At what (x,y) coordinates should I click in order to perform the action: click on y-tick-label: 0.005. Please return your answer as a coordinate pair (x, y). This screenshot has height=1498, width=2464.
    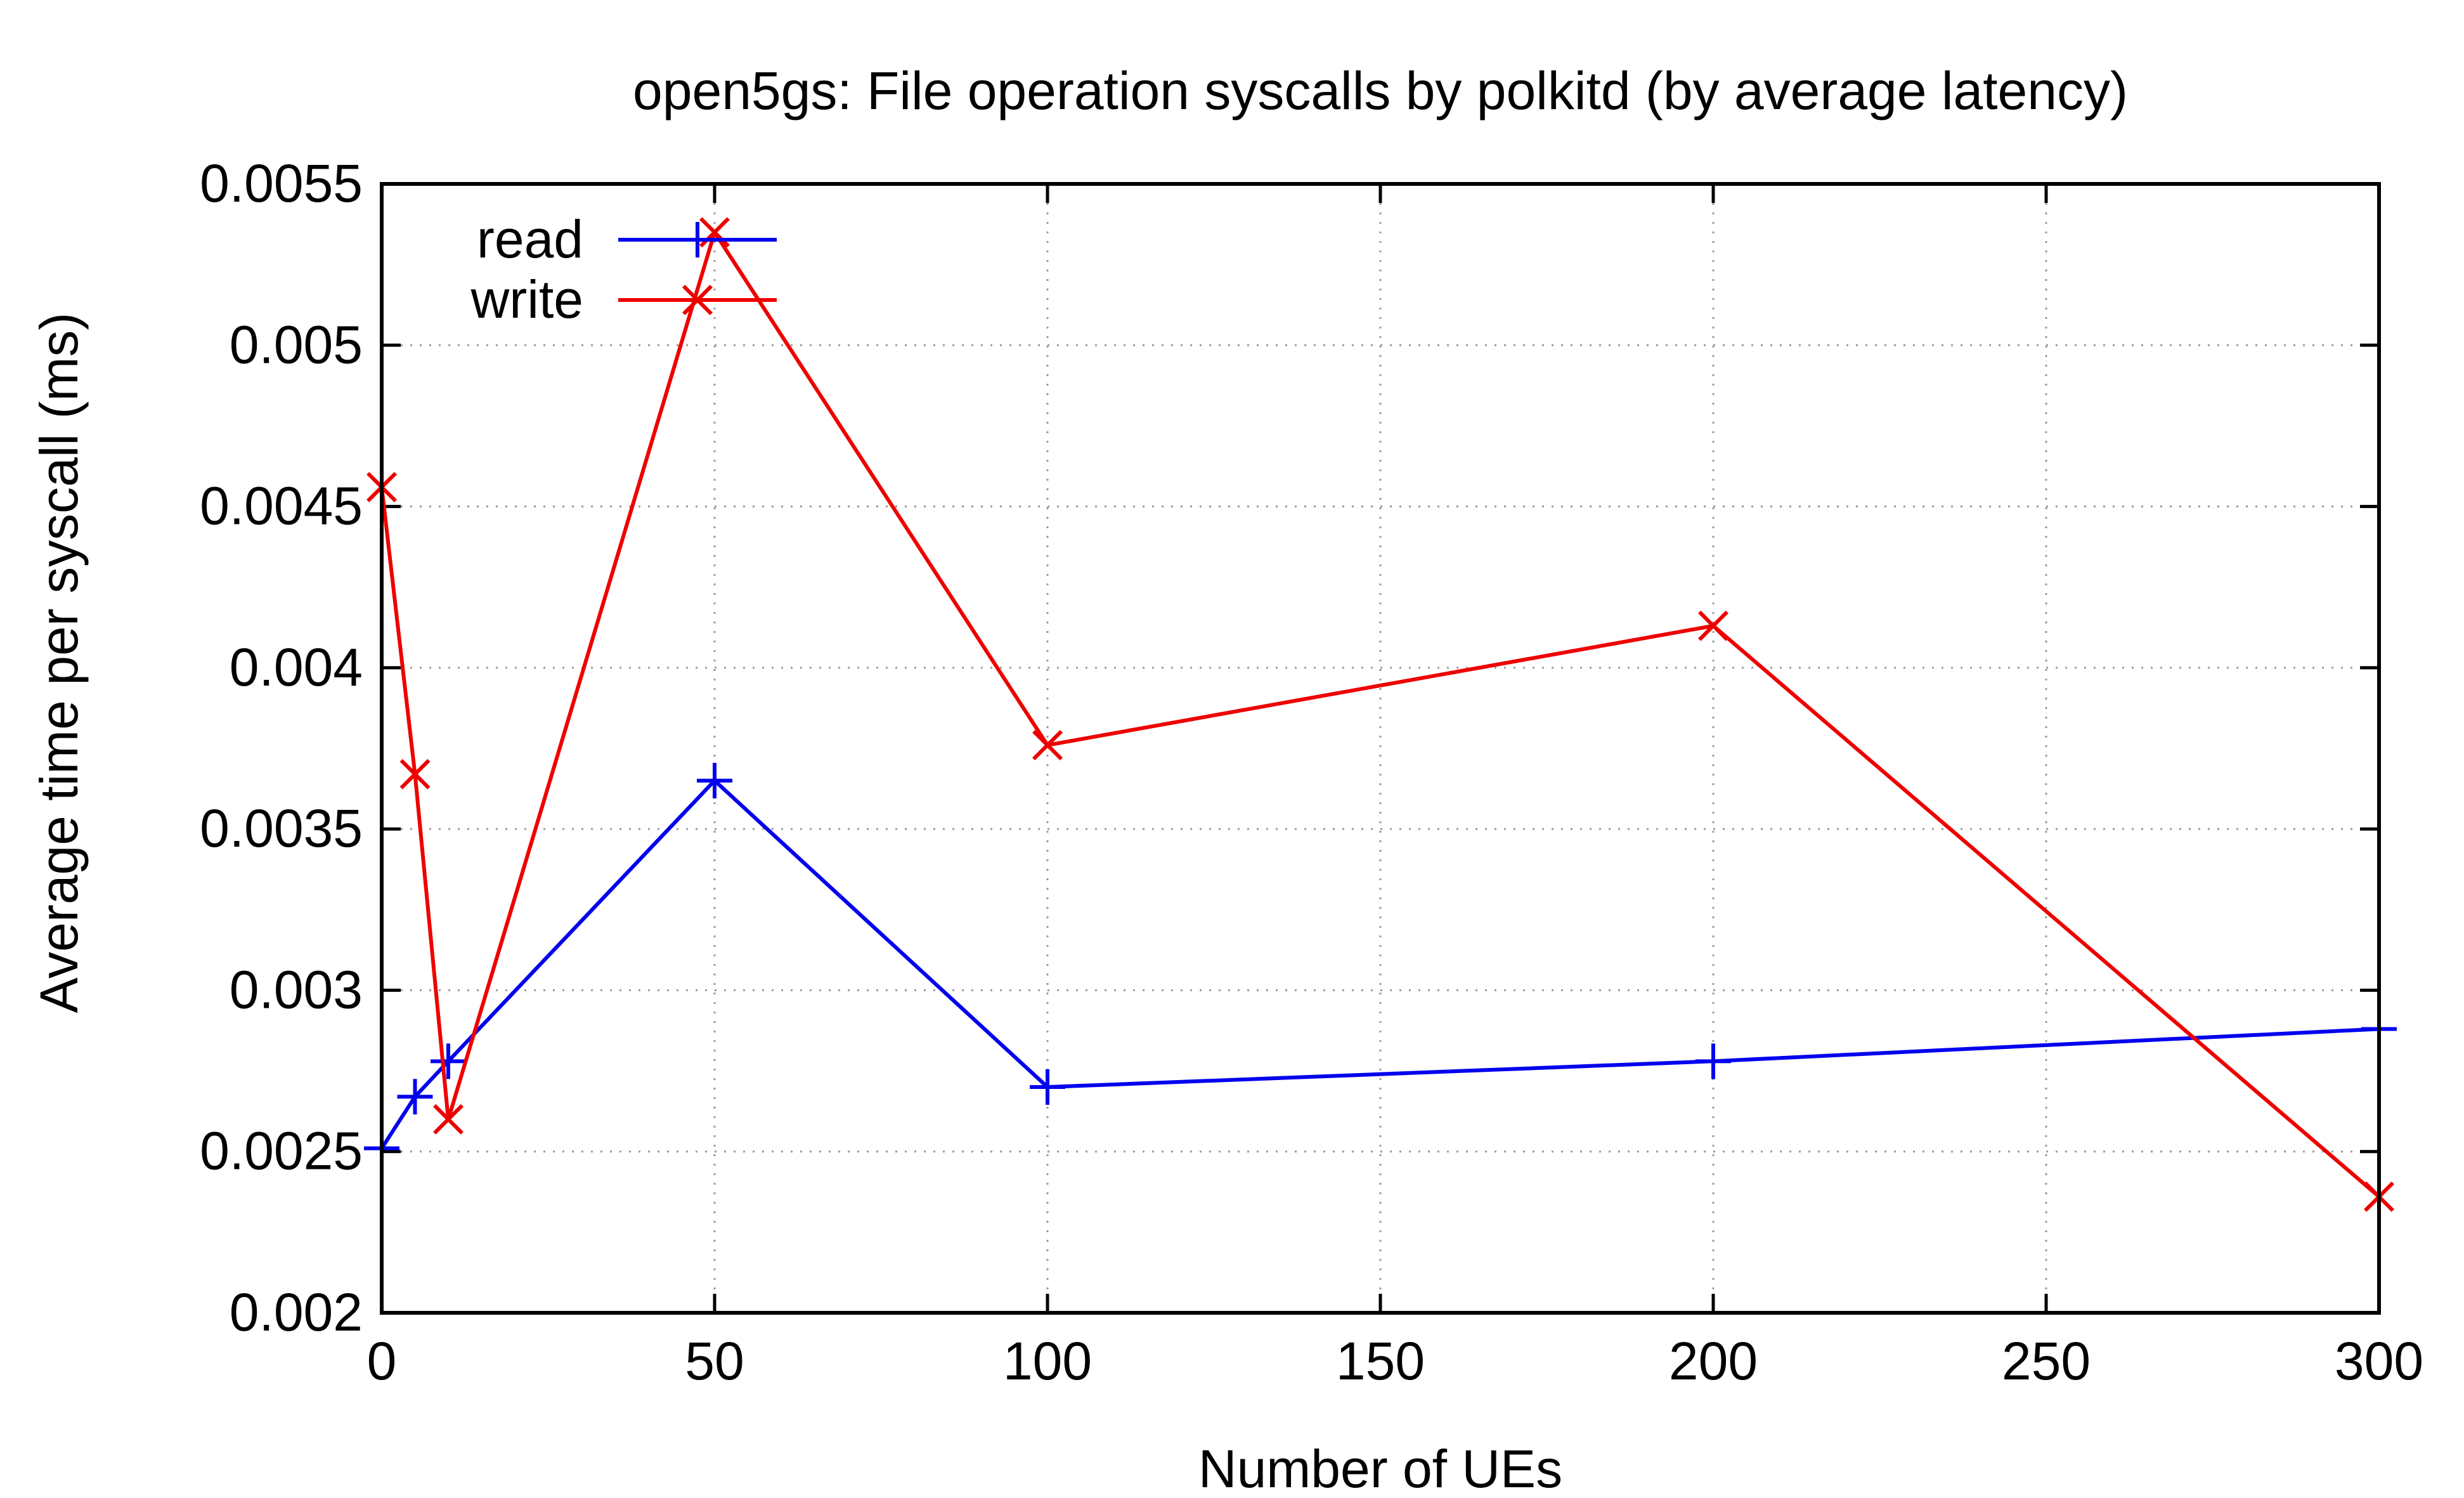
    Looking at the image, I should click on (296, 345).